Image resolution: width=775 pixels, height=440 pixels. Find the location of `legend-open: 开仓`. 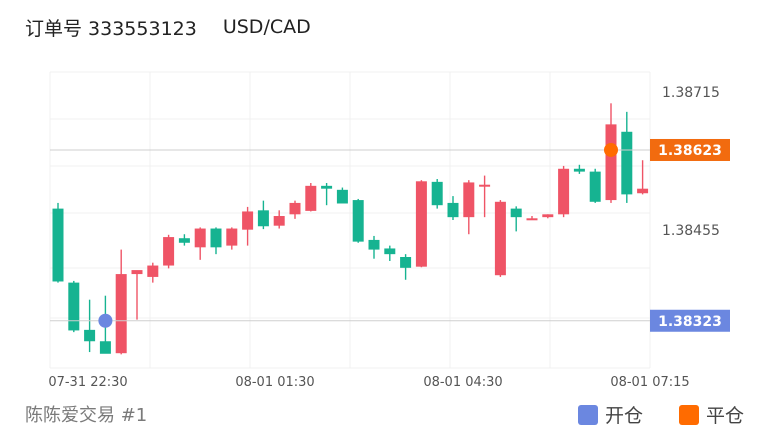

legend-open: 开仓 is located at coordinates (610, 414).